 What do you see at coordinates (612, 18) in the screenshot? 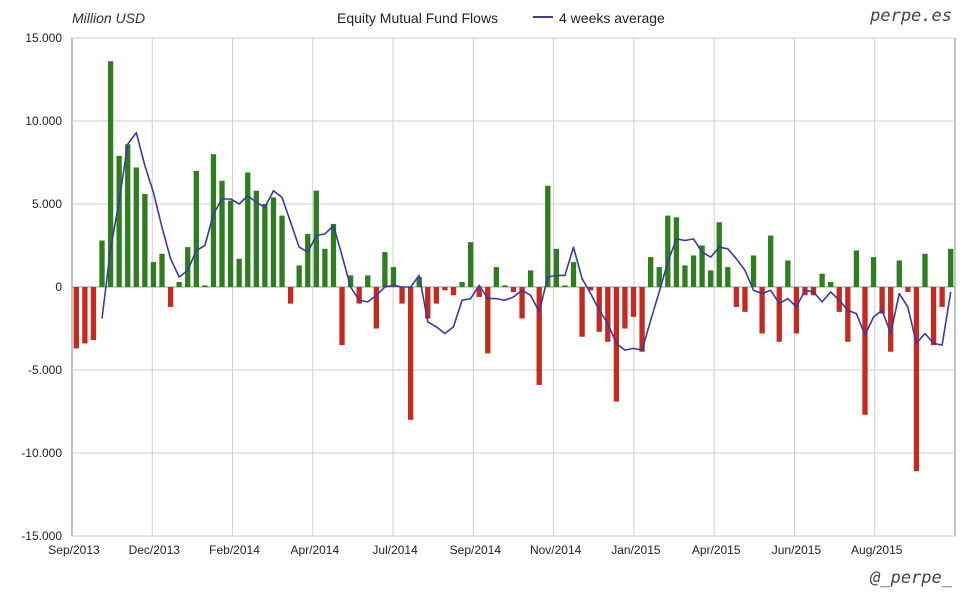
I see `legend-label: 4 weeks average` at bounding box center [612, 18].